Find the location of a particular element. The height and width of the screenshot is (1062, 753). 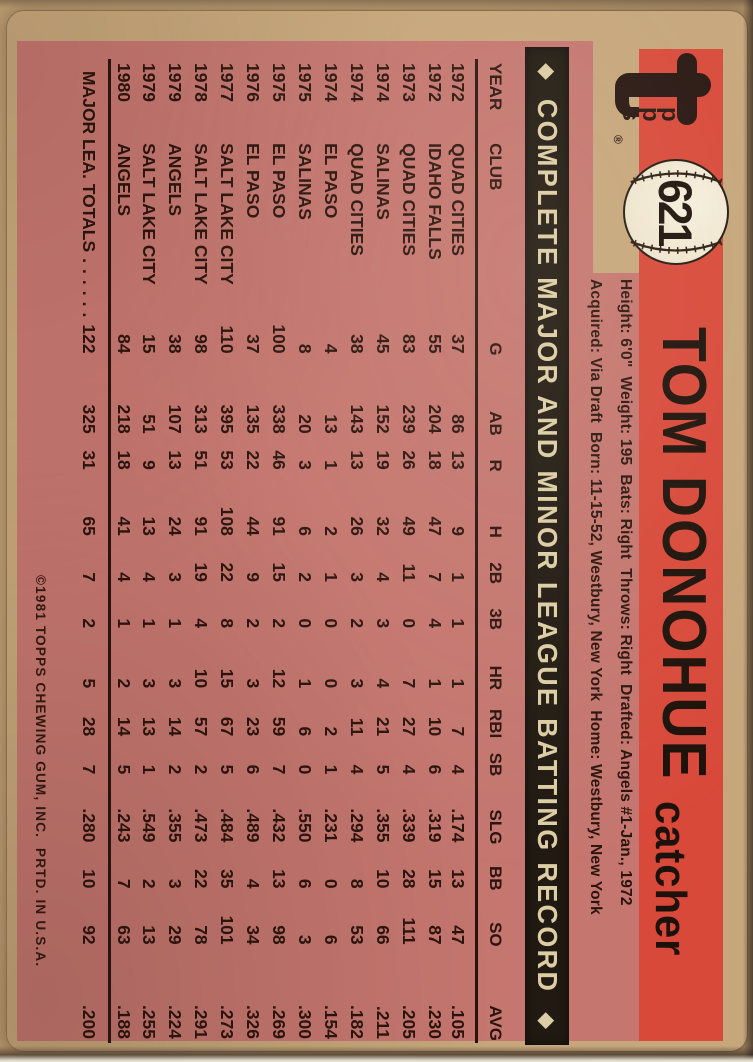

totals-stat-cell: 325 is located at coordinates (89, 419).